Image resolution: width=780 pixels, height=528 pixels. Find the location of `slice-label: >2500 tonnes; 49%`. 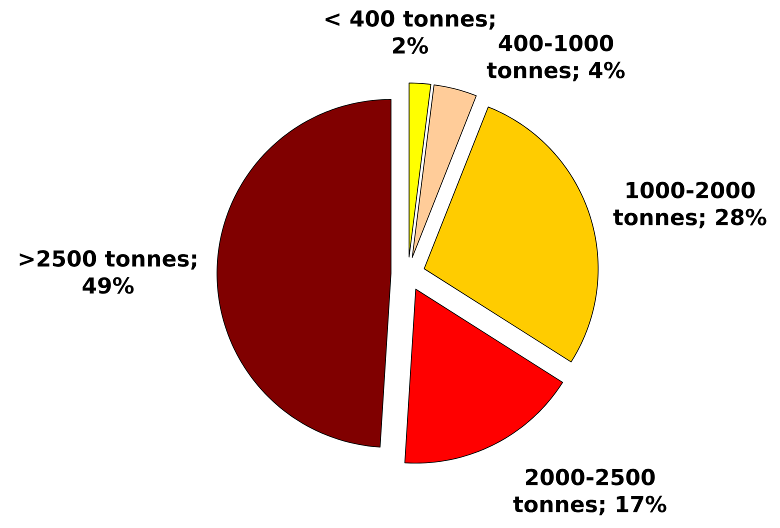

slice-label: >2500 tonnes; 49% is located at coordinates (108, 272).